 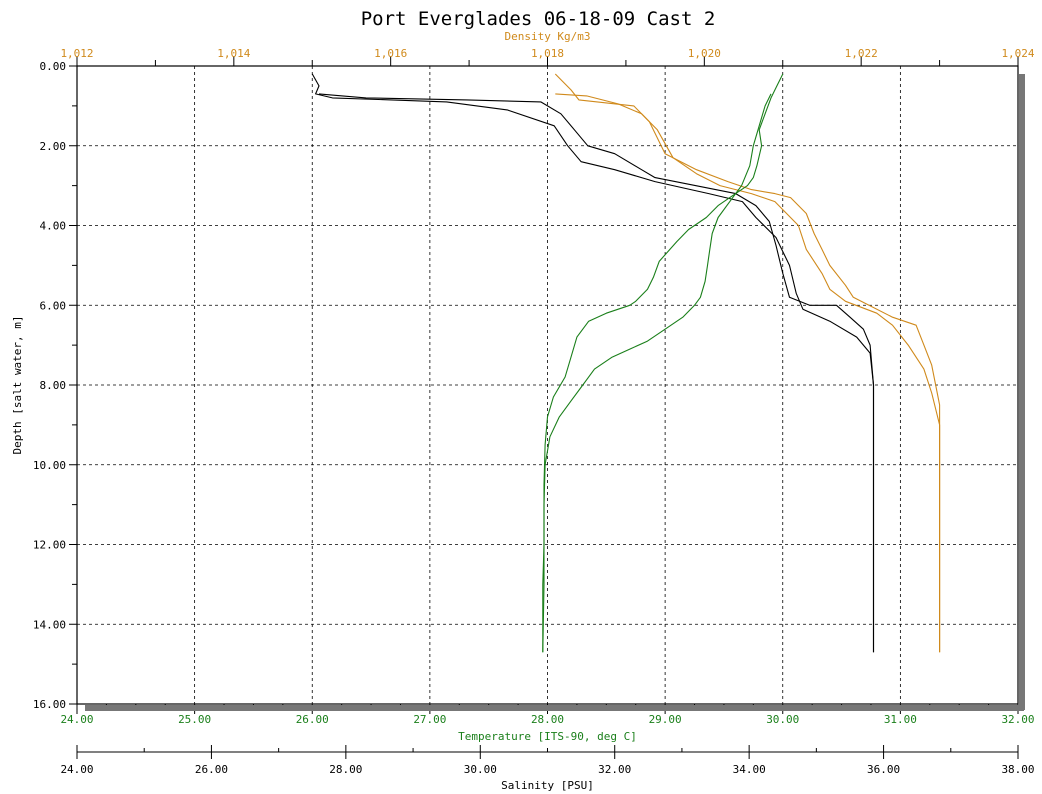 What do you see at coordinates (900, 719) in the screenshot?
I see `temperature-tick-label: 31.00` at bounding box center [900, 719].